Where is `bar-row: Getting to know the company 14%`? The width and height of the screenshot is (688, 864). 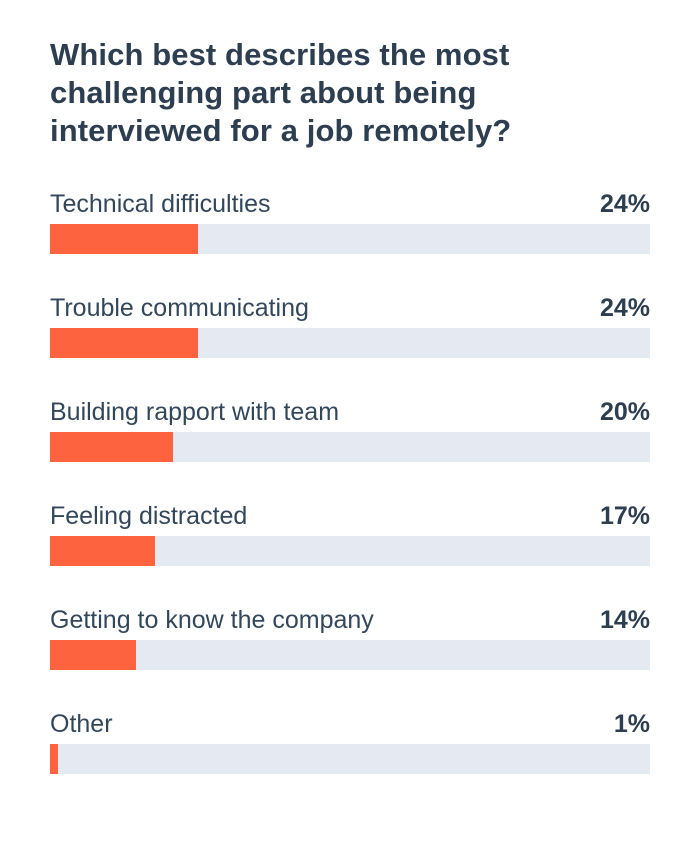 bar-row: Getting to know the company 14% is located at coordinates (350, 654).